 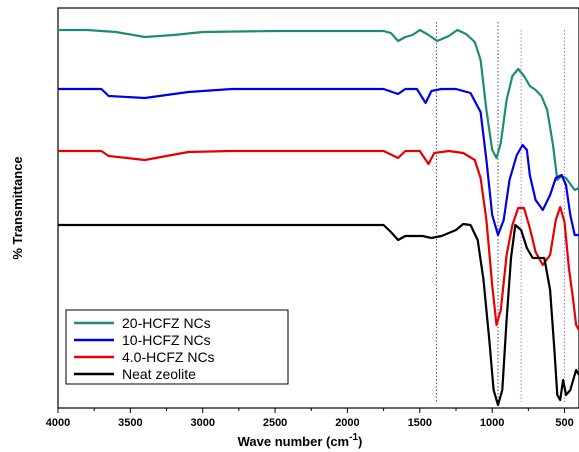 I want to click on legend-box, so click(x=177, y=347).